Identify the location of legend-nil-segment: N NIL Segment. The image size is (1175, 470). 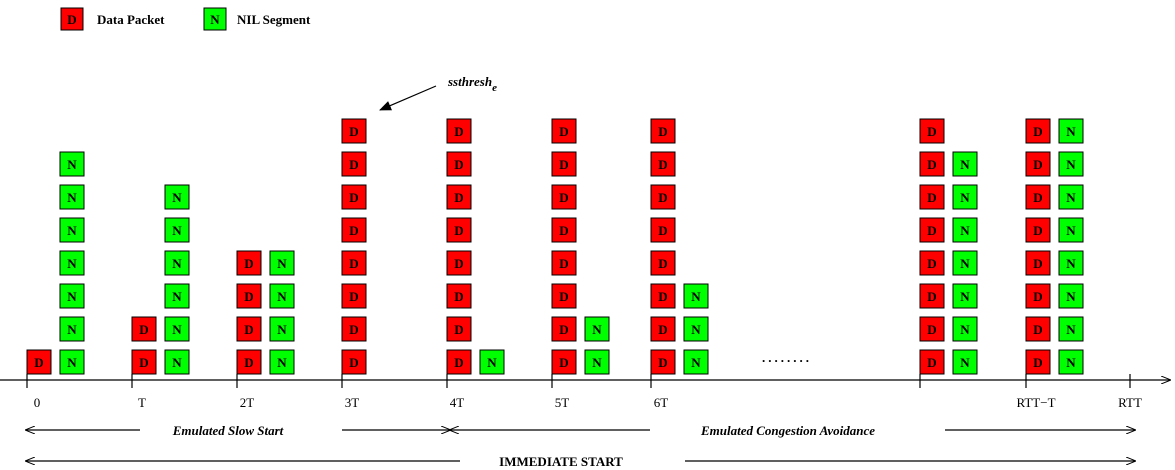
(257, 19).